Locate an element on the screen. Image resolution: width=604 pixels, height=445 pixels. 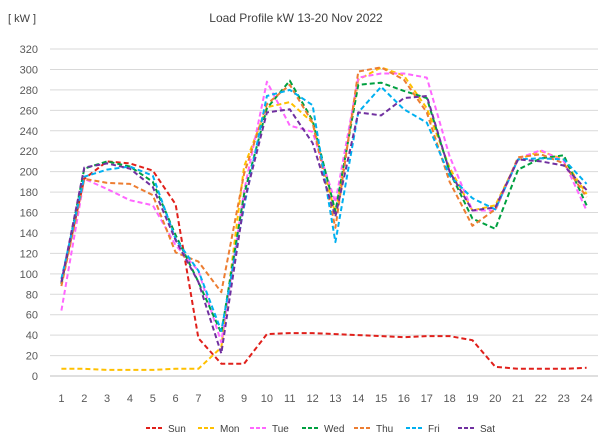
y-tick-label: 160 is located at coordinates (29, 214).